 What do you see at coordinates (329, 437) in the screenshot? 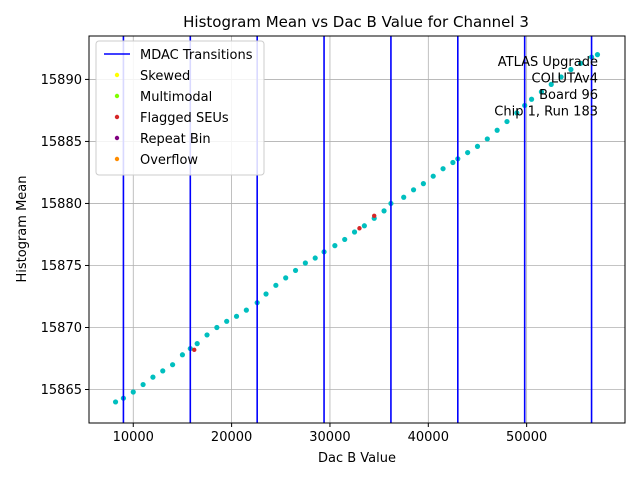
I see `x-tick-label: 30000` at bounding box center [329, 437].